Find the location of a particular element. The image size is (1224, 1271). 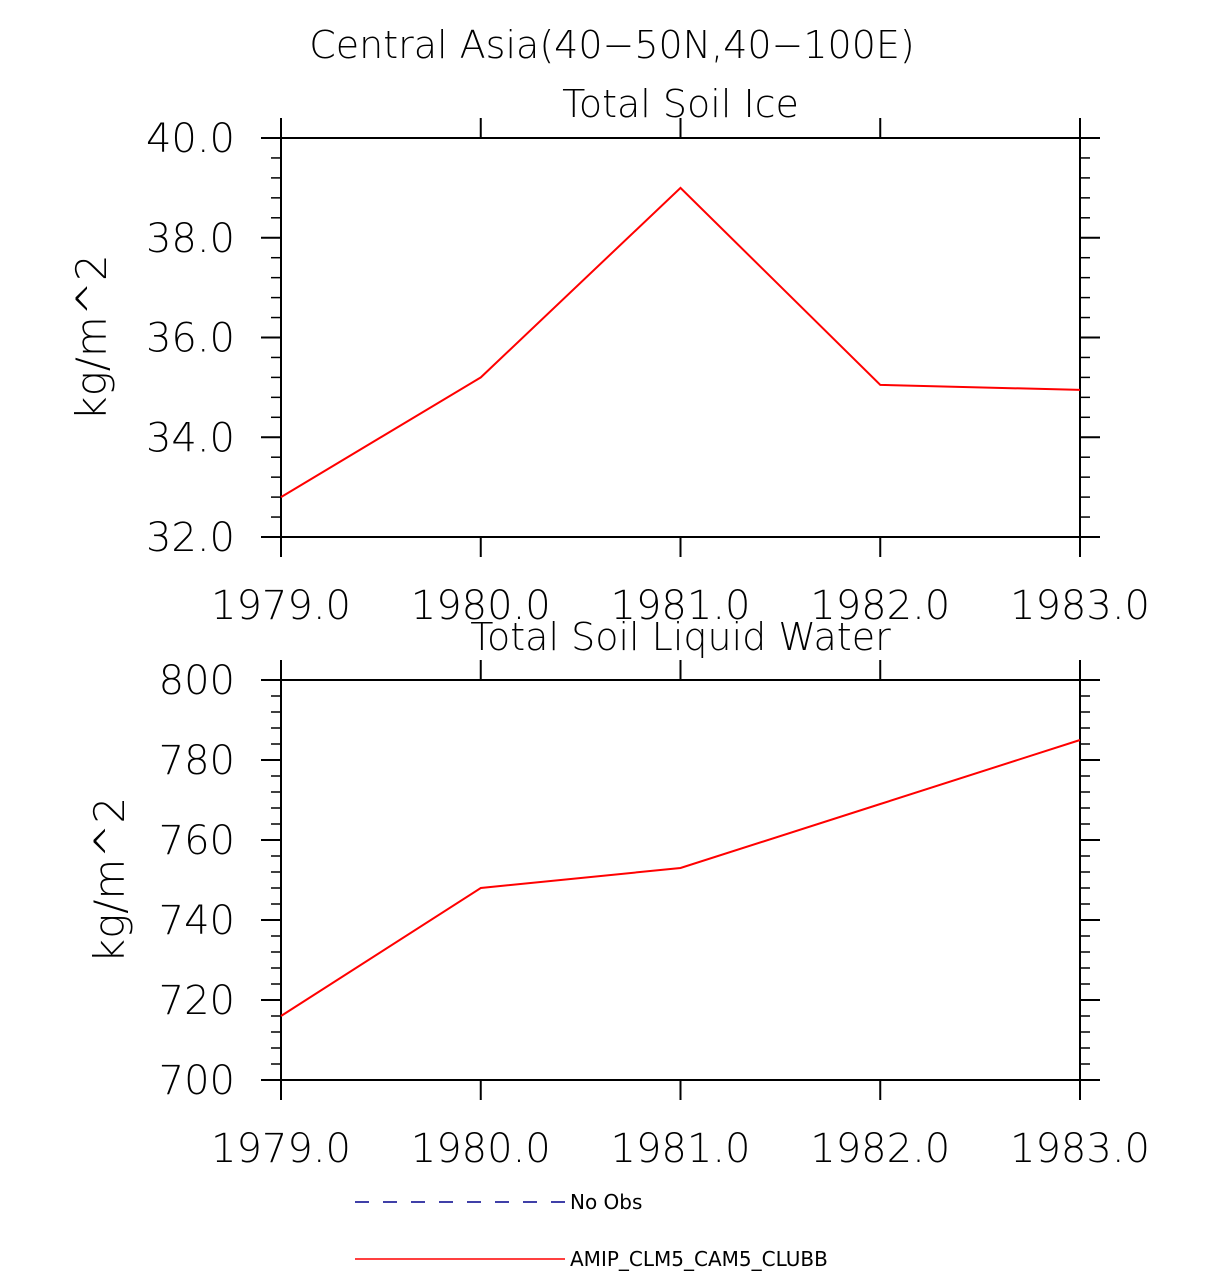

y-tick-label: 38.0 is located at coordinates (190, 239).